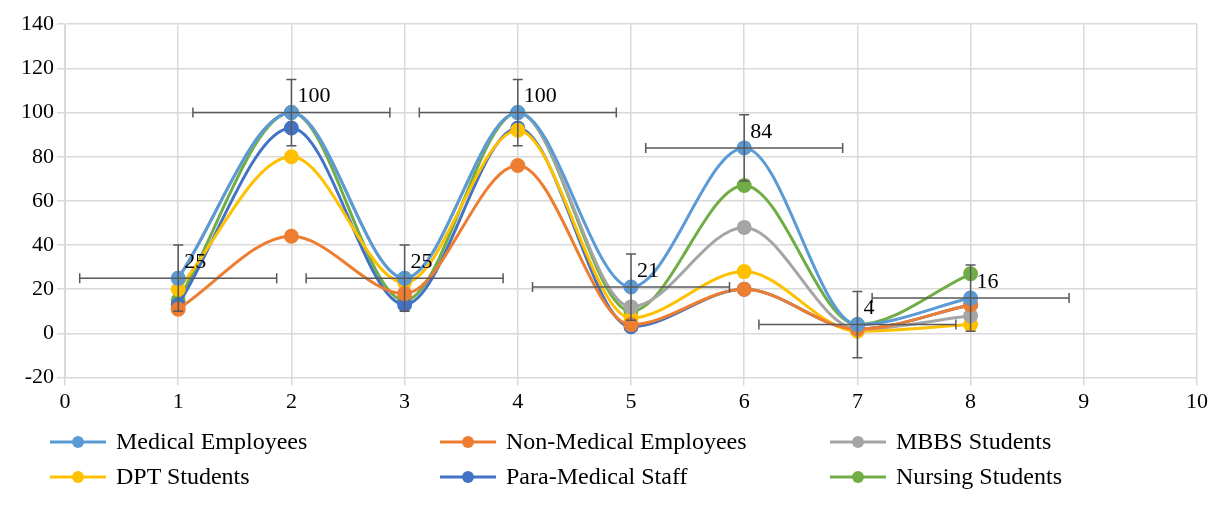 The image size is (1230, 523). I want to click on x-tick-label: 9, so click(1084, 400).